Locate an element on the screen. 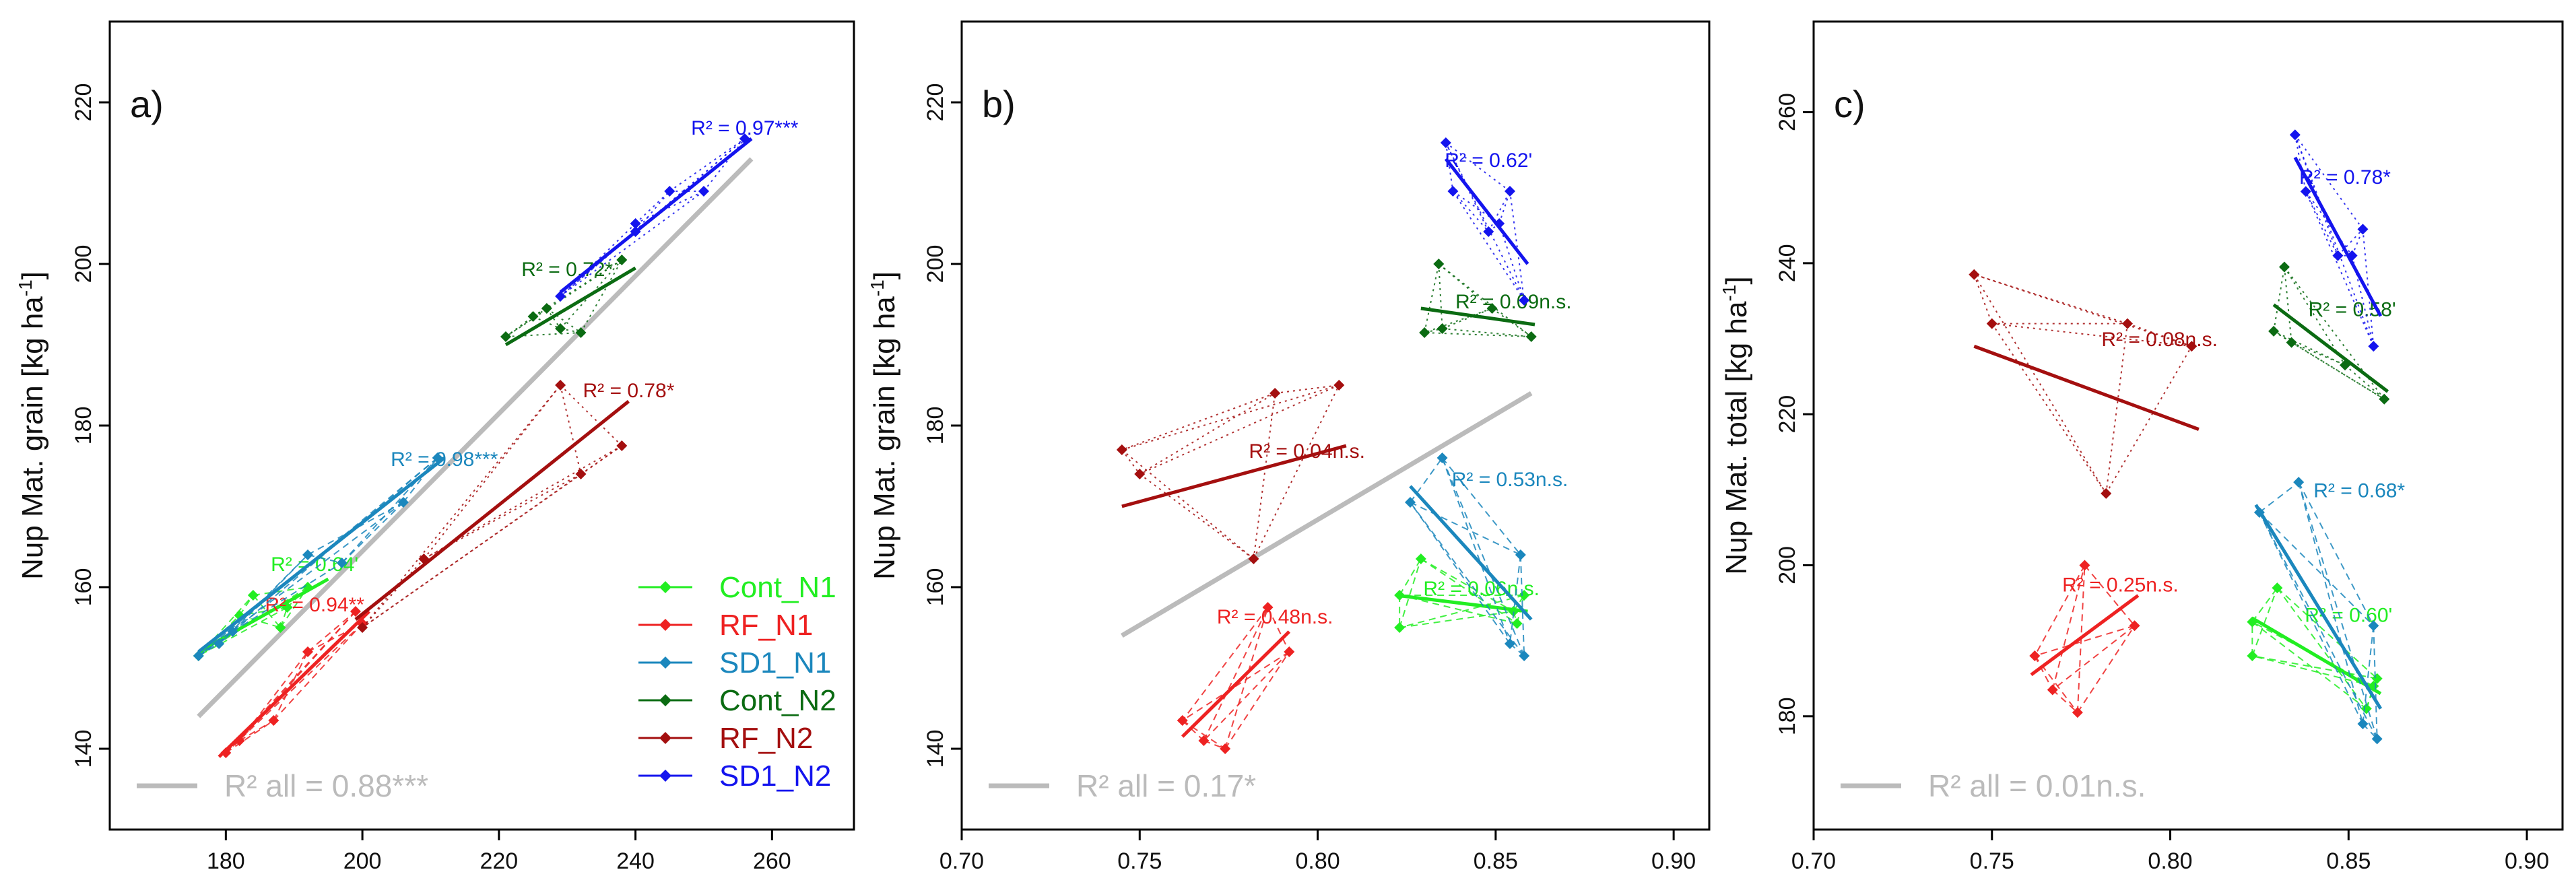 The image size is (2576, 874). x-tick-label: 200 is located at coordinates (362, 861).